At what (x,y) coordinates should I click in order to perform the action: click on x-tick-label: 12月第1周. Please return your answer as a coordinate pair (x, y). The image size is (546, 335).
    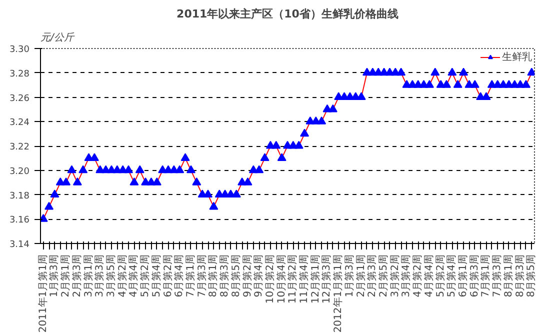
    Looking at the image, I should click on (315, 279).